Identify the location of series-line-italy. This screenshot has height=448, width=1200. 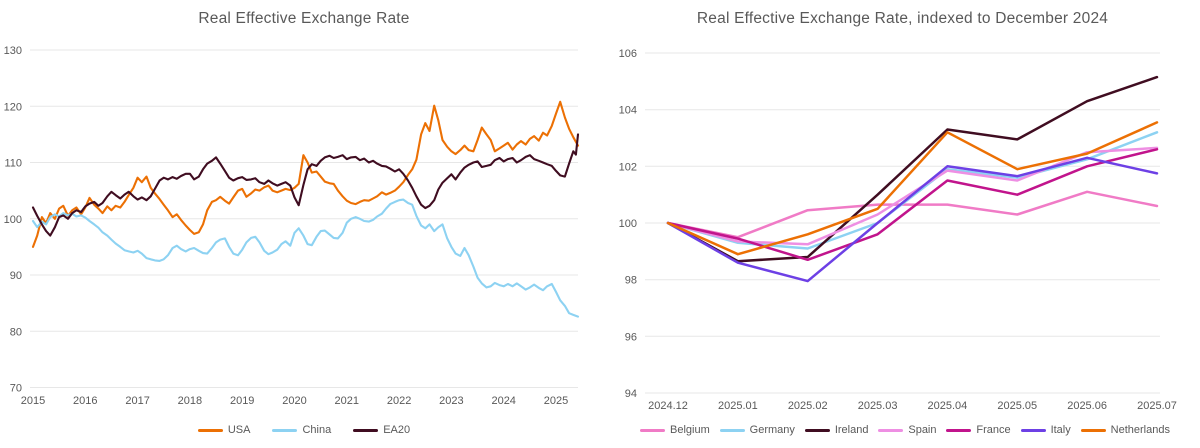
(912, 219).